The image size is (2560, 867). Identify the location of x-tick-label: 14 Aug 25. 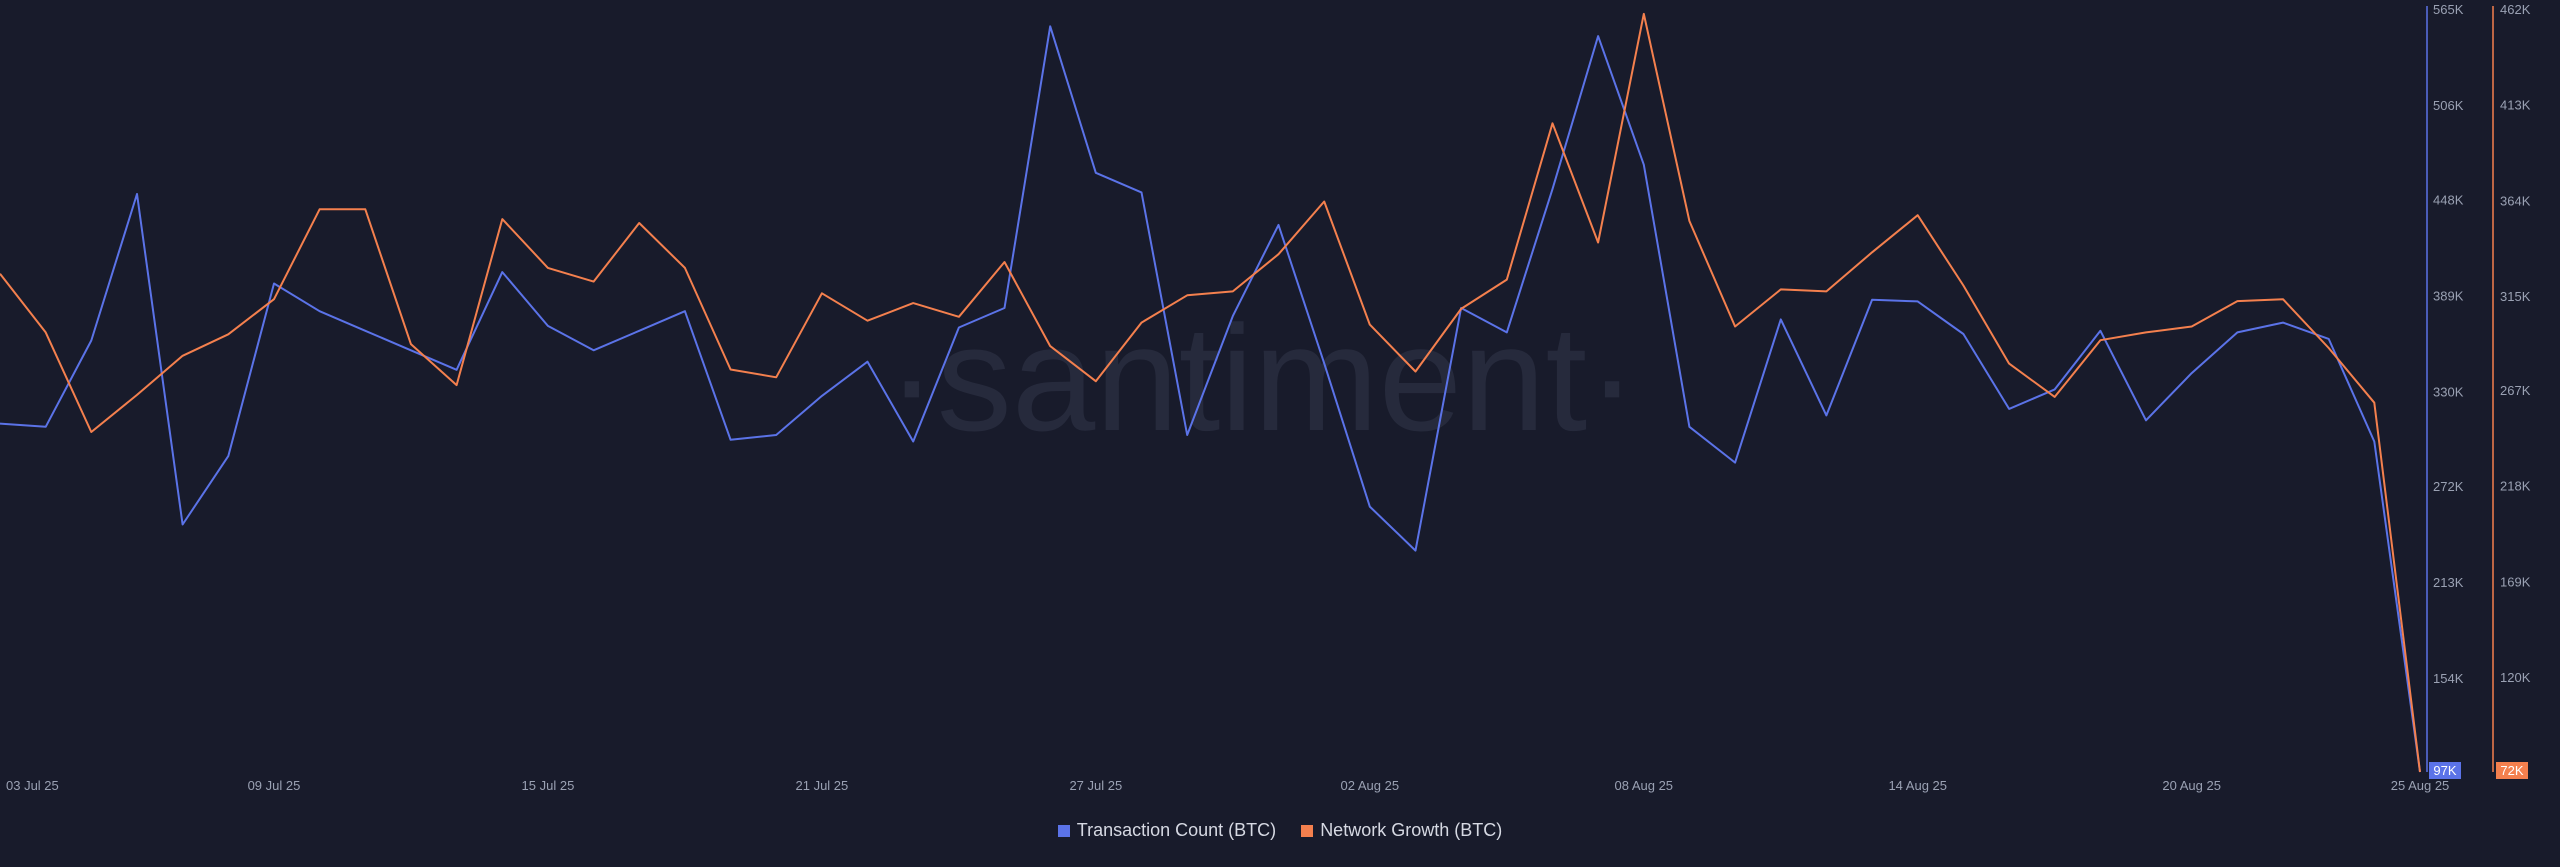
(1917, 785).